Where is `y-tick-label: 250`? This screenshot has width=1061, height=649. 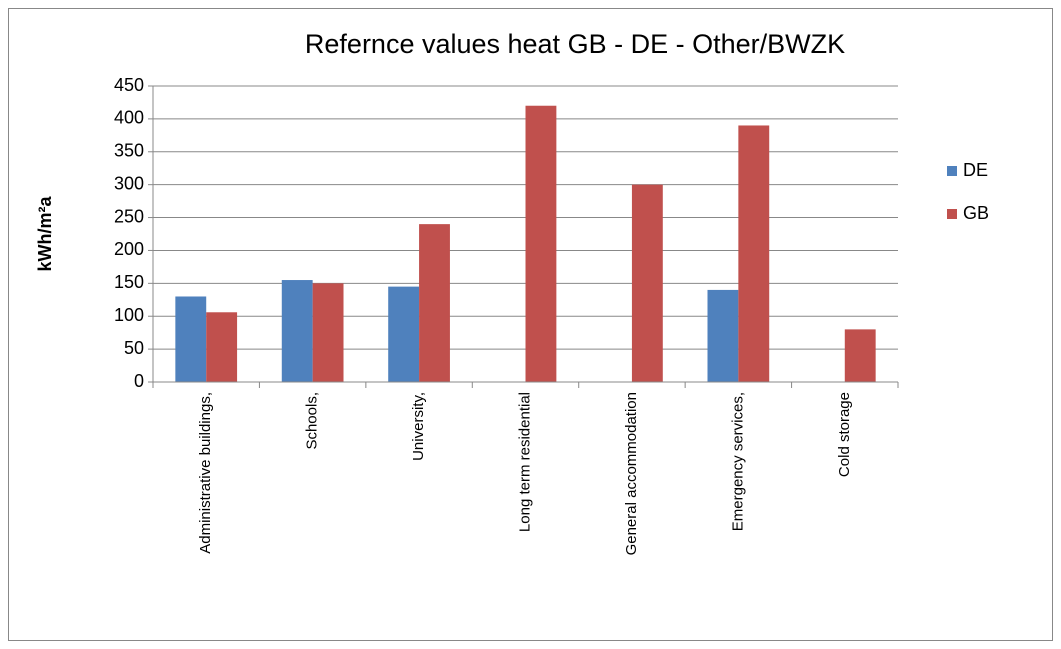 y-tick-label: 250 is located at coordinates (129, 216).